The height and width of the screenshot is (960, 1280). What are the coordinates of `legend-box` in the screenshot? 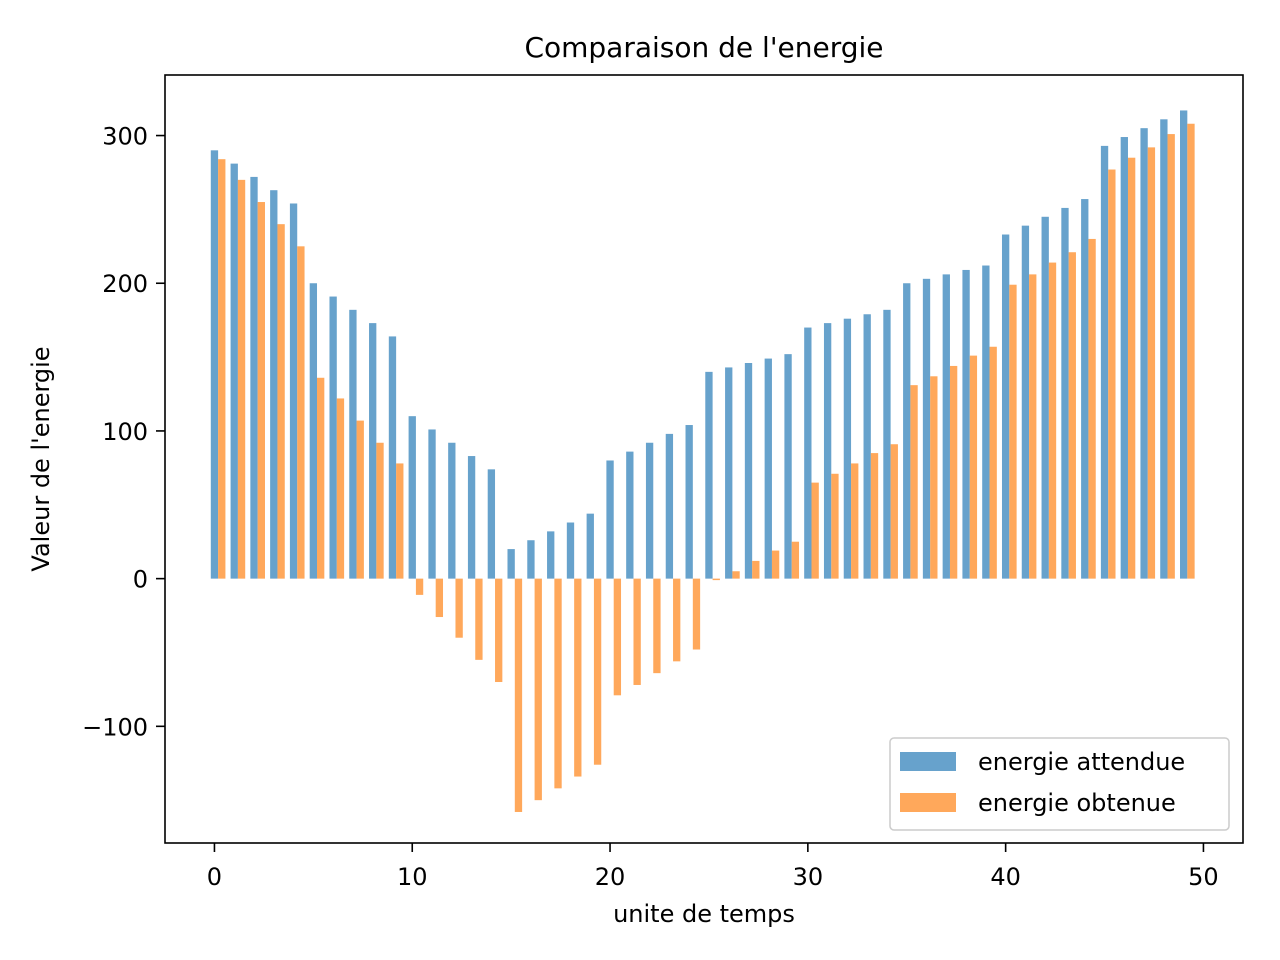 It's located at (1059, 784).